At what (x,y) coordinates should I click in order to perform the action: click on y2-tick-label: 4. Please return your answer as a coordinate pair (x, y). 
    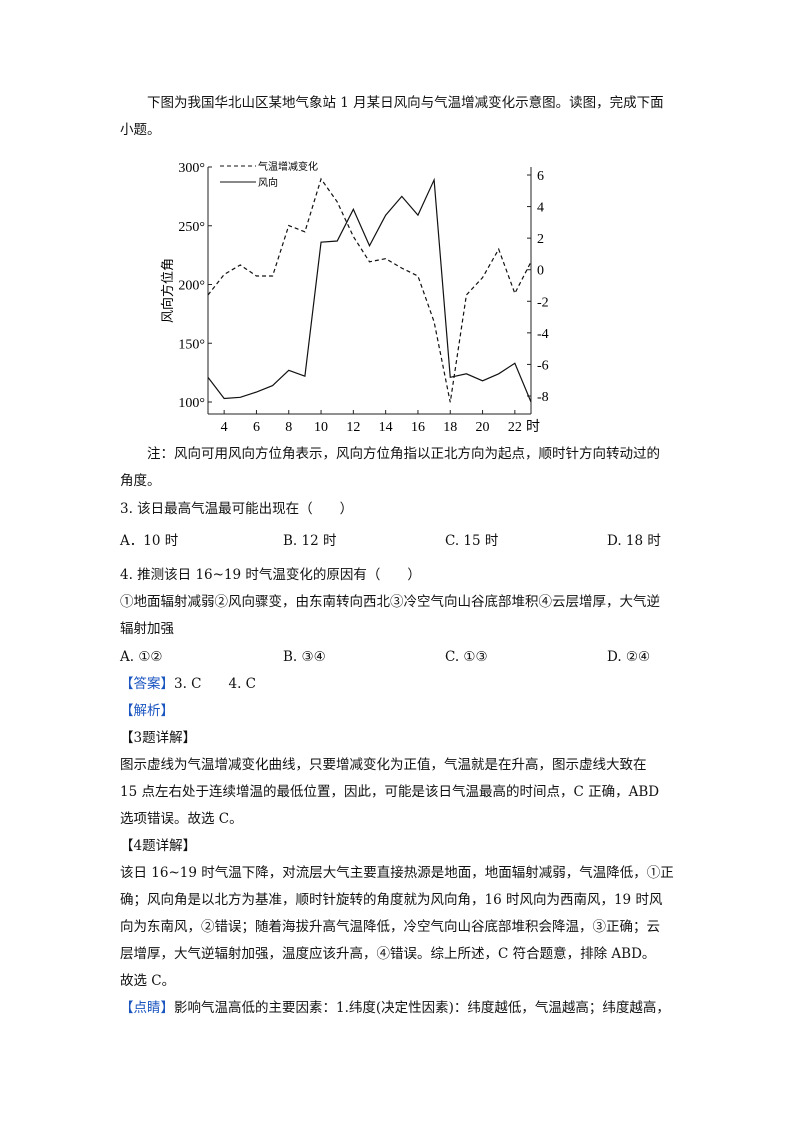
    Looking at the image, I should click on (540, 208).